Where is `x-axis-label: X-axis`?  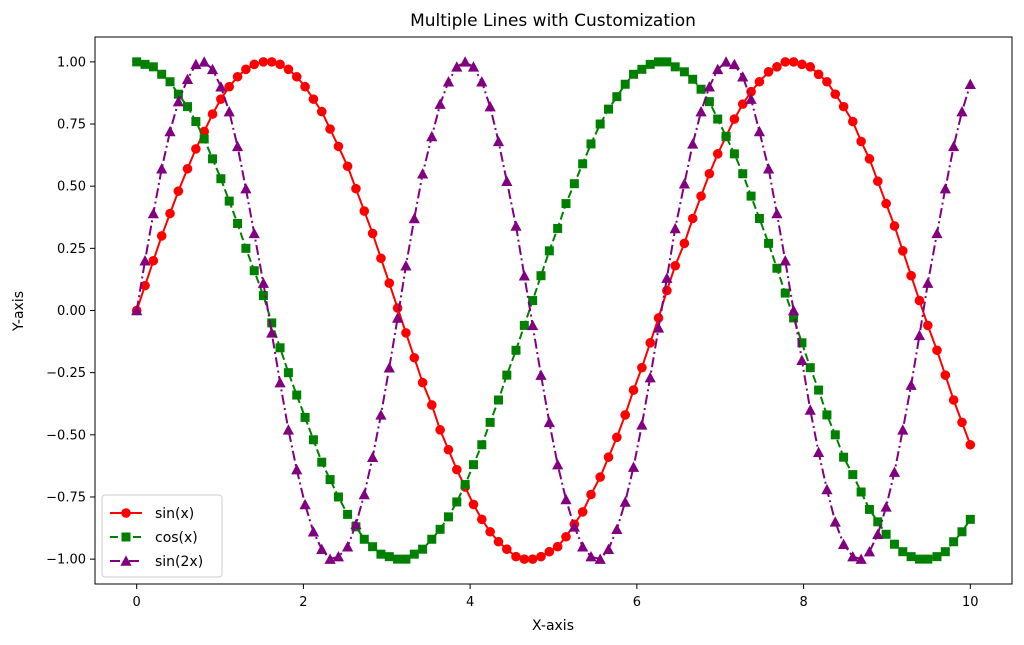
x-axis-label: X-axis is located at coordinates (553, 626).